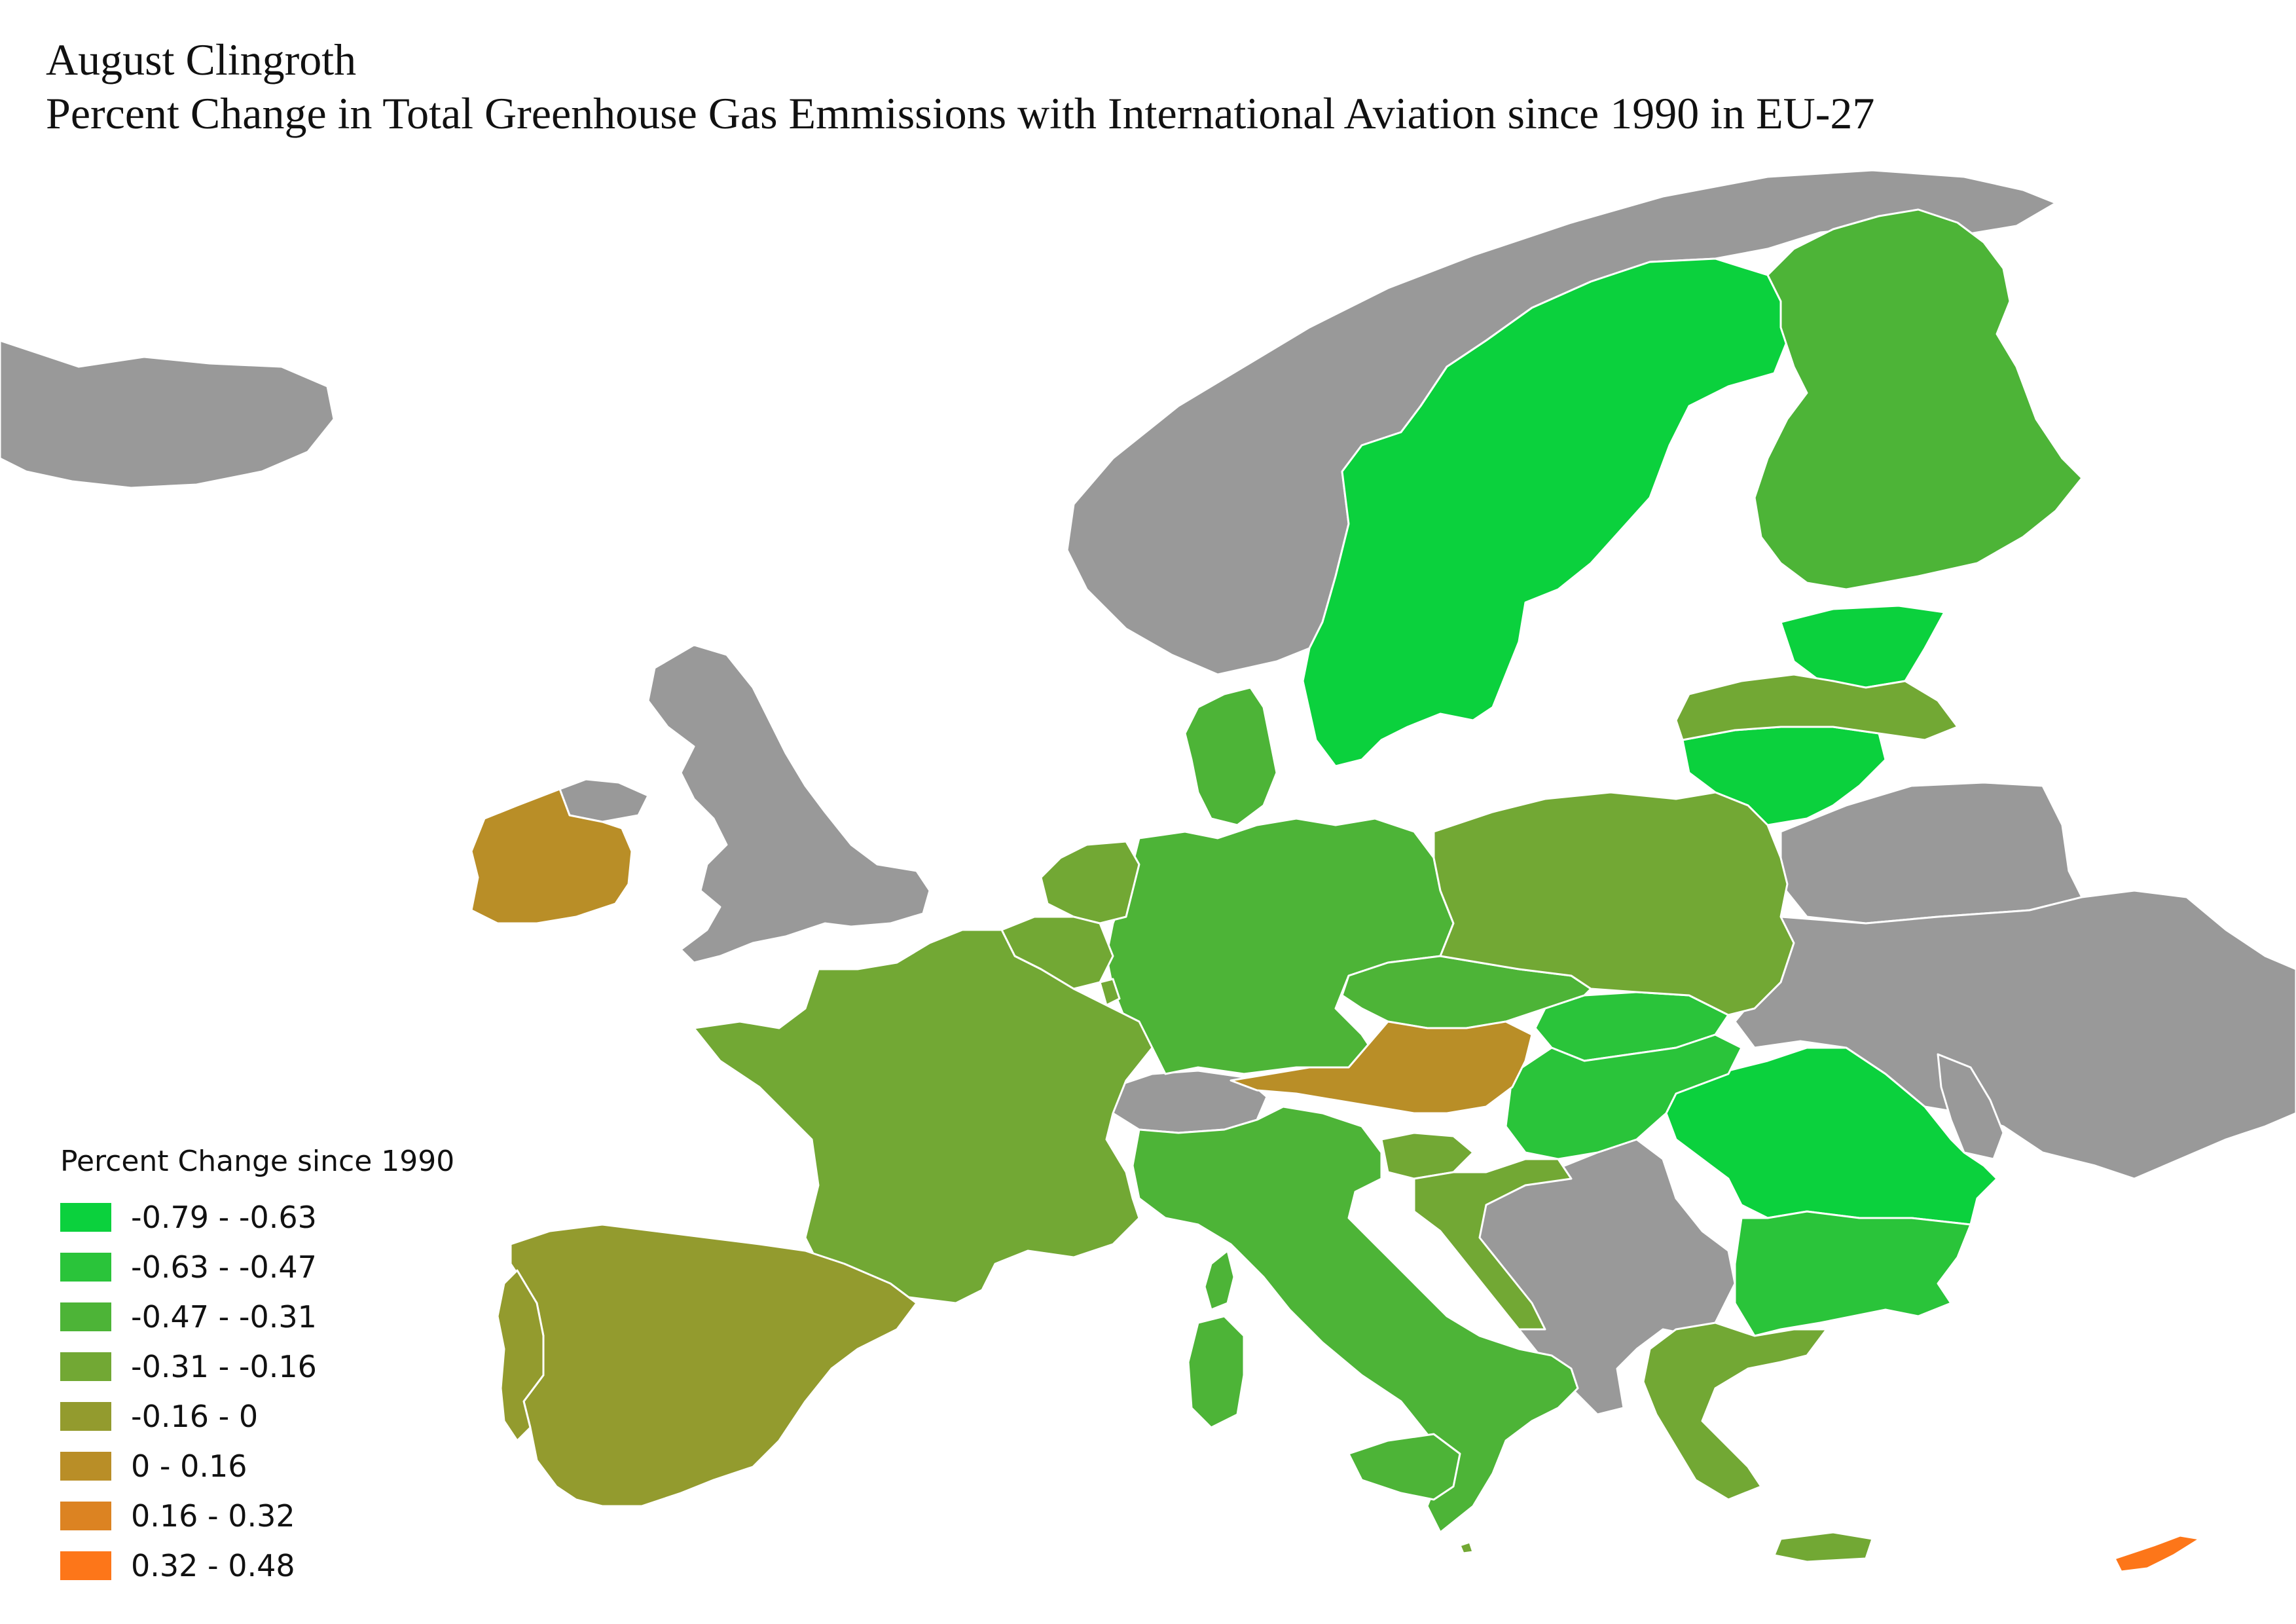 The image size is (2296, 1624). What do you see at coordinates (1853, 1273) in the screenshot?
I see `country-bulgaria` at bounding box center [1853, 1273].